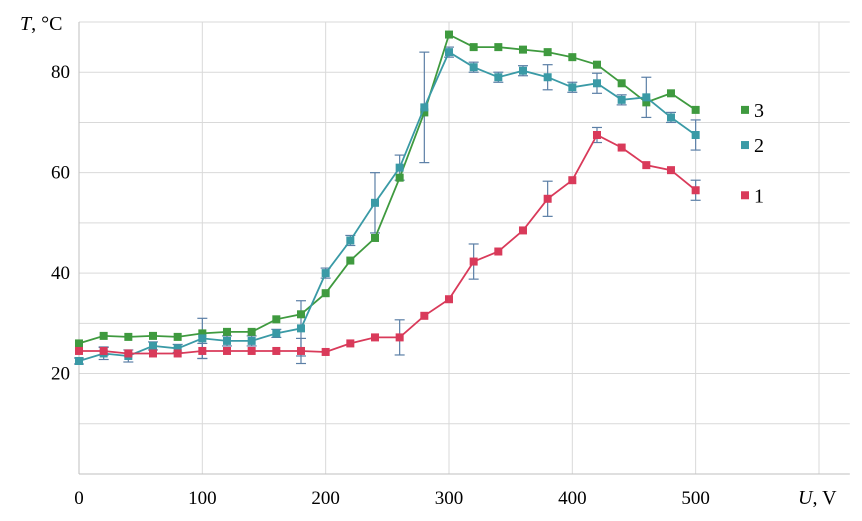  Describe the element at coordinates (752, 153) in the screenshot. I see `legend: 3 2 1` at that location.